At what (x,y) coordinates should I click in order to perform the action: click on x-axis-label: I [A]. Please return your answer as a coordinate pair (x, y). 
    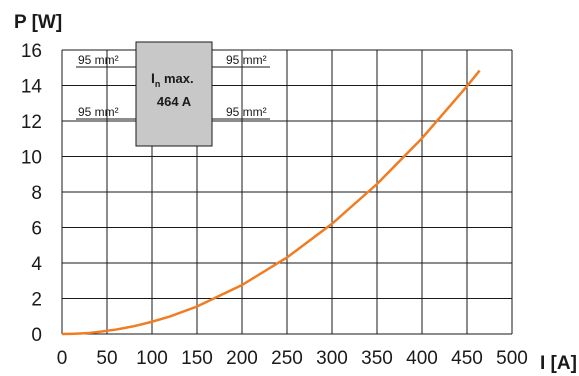
    Looking at the image, I should click on (558, 363).